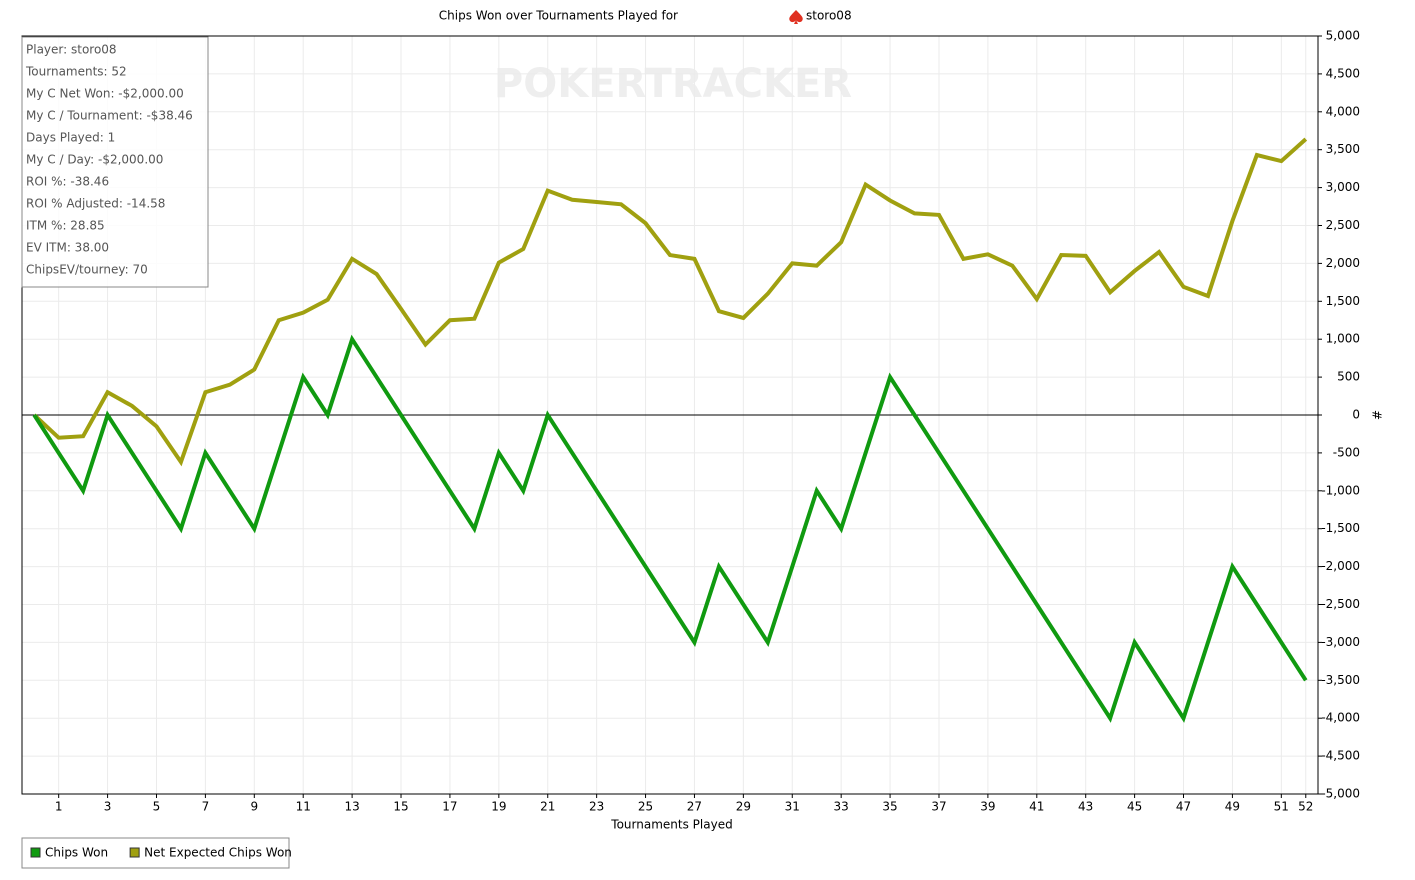  What do you see at coordinates (889, 807) in the screenshot?
I see `x-tick-label: 35` at bounding box center [889, 807].